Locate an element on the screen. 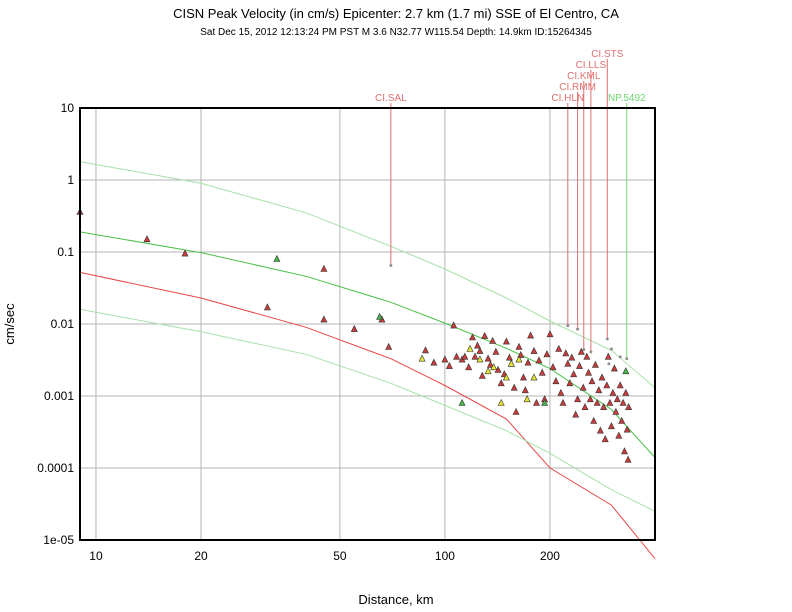 This screenshot has width=792, height=612. y-tick-label-1: 1 is located at coordinates (70, 180).